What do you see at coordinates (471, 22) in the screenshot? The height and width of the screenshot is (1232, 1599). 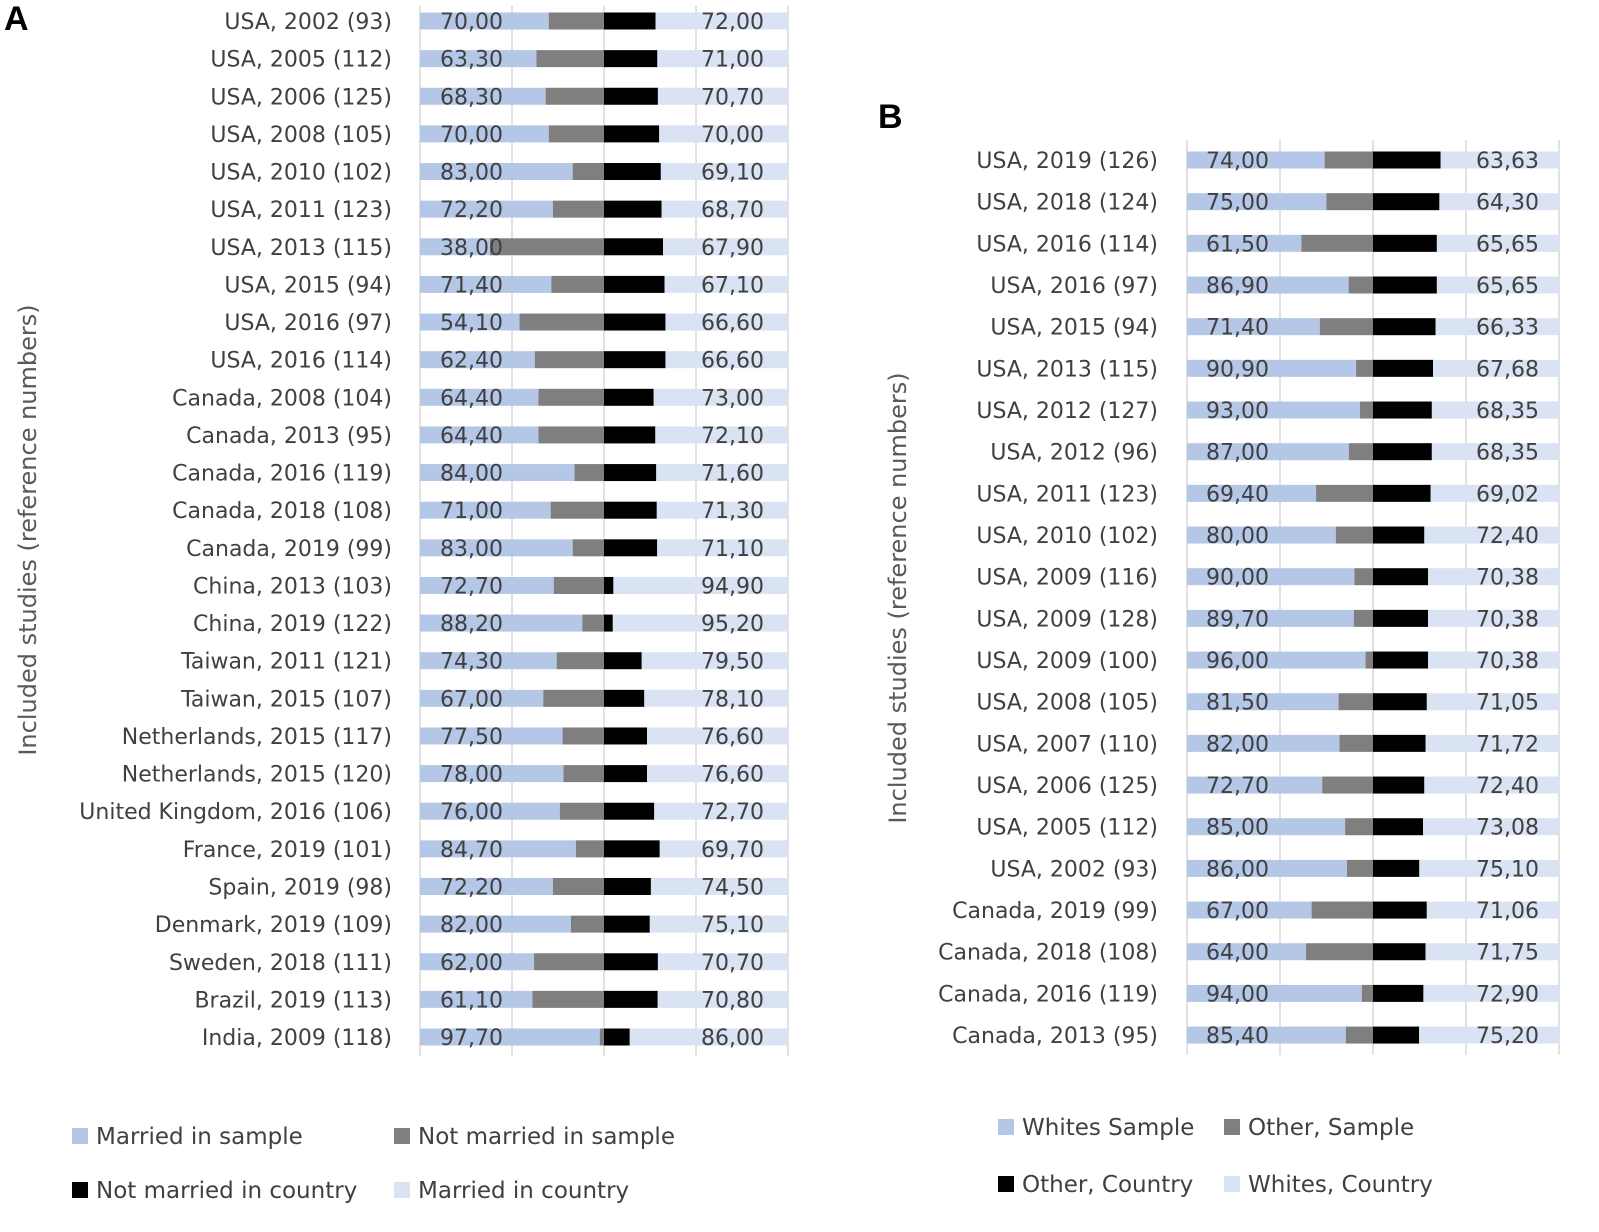 I see `panel-a-sample-value-label: 70,00` at bounding box center [471, 22].